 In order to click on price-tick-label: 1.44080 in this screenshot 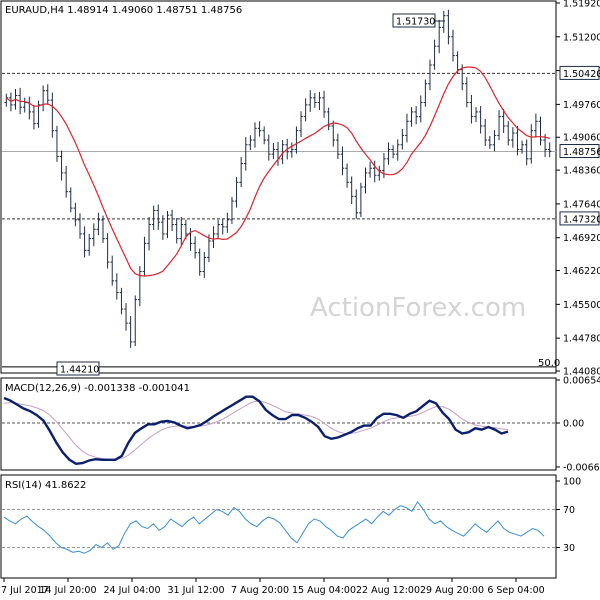, I will do `click(581, 372)`.